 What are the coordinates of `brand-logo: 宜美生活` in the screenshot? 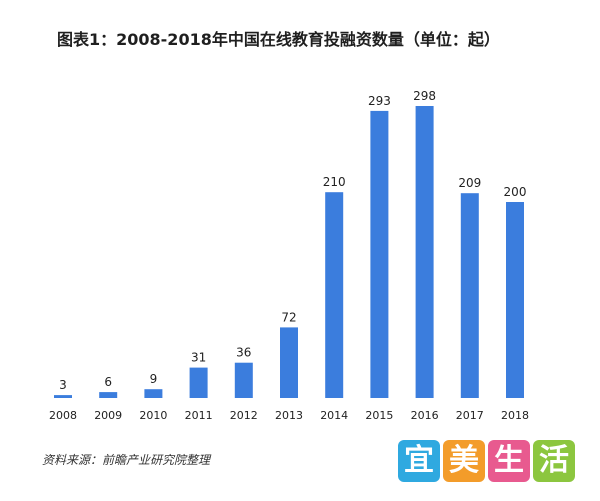 It's located at (486, 461).